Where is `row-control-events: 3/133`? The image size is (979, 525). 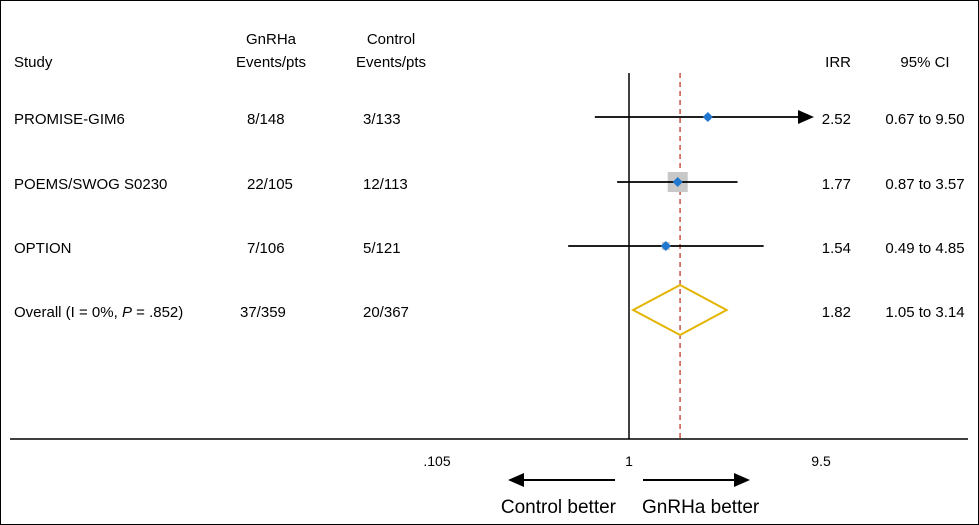 row-control-events: 3/133 is located at coordinates (382, 119).